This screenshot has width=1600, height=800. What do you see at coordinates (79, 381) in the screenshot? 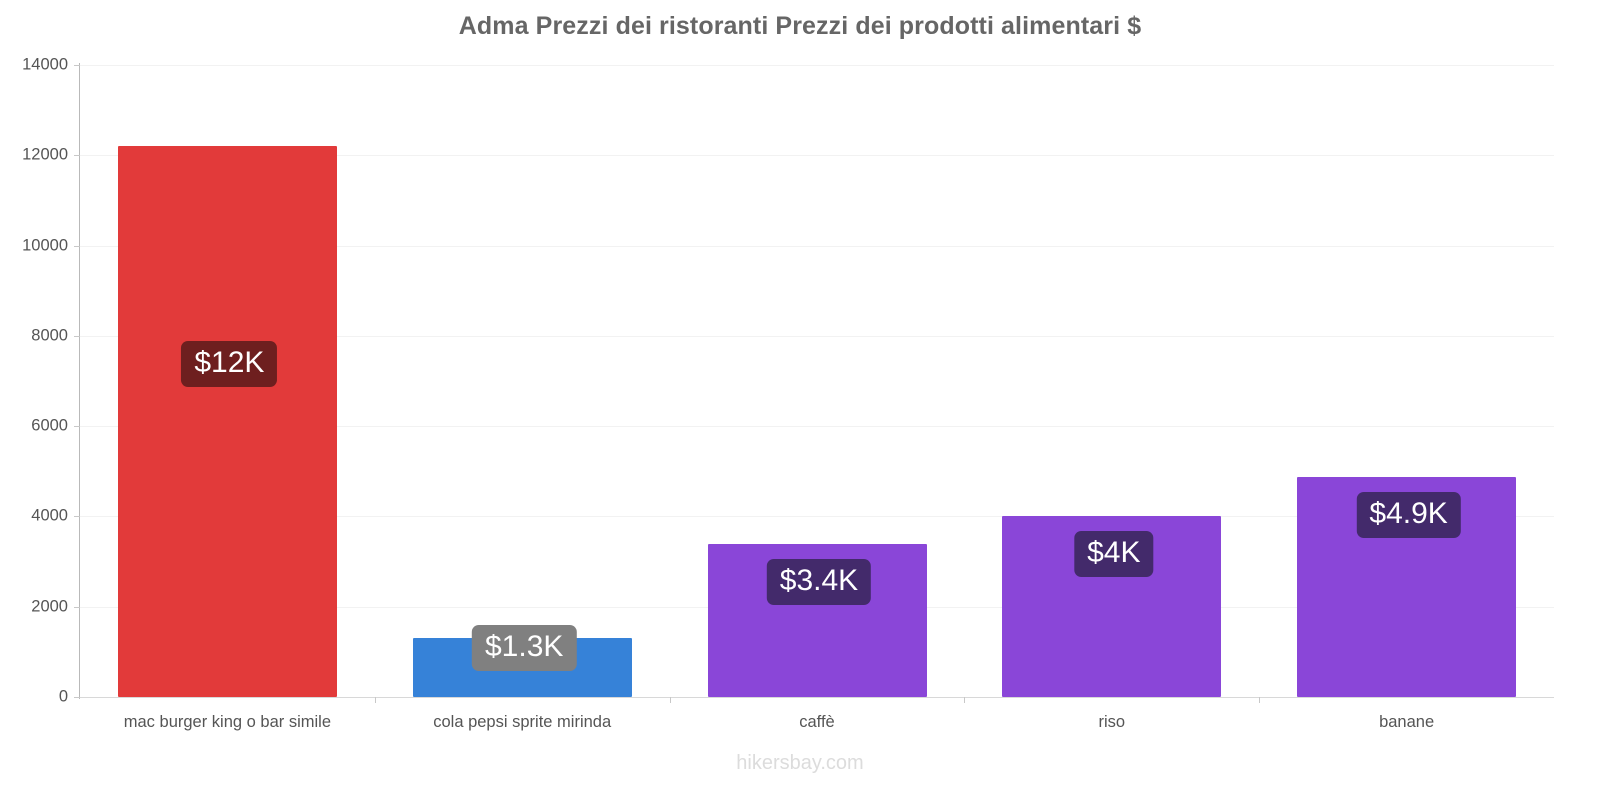
I see `y-axis-line` at bounding box center [79, 381].